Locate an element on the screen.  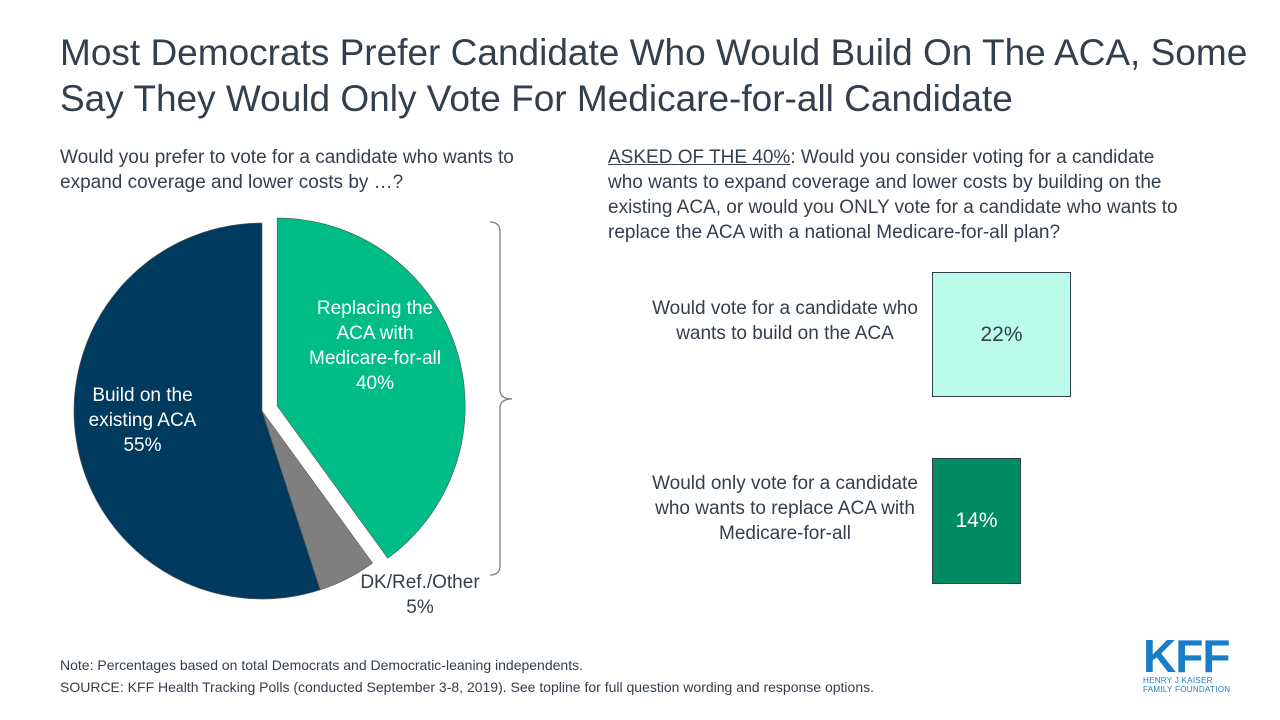
kff-logo: KFF HENRY J KAISER FAMILY FOUNDATION is located at coordinates (1189, 662).